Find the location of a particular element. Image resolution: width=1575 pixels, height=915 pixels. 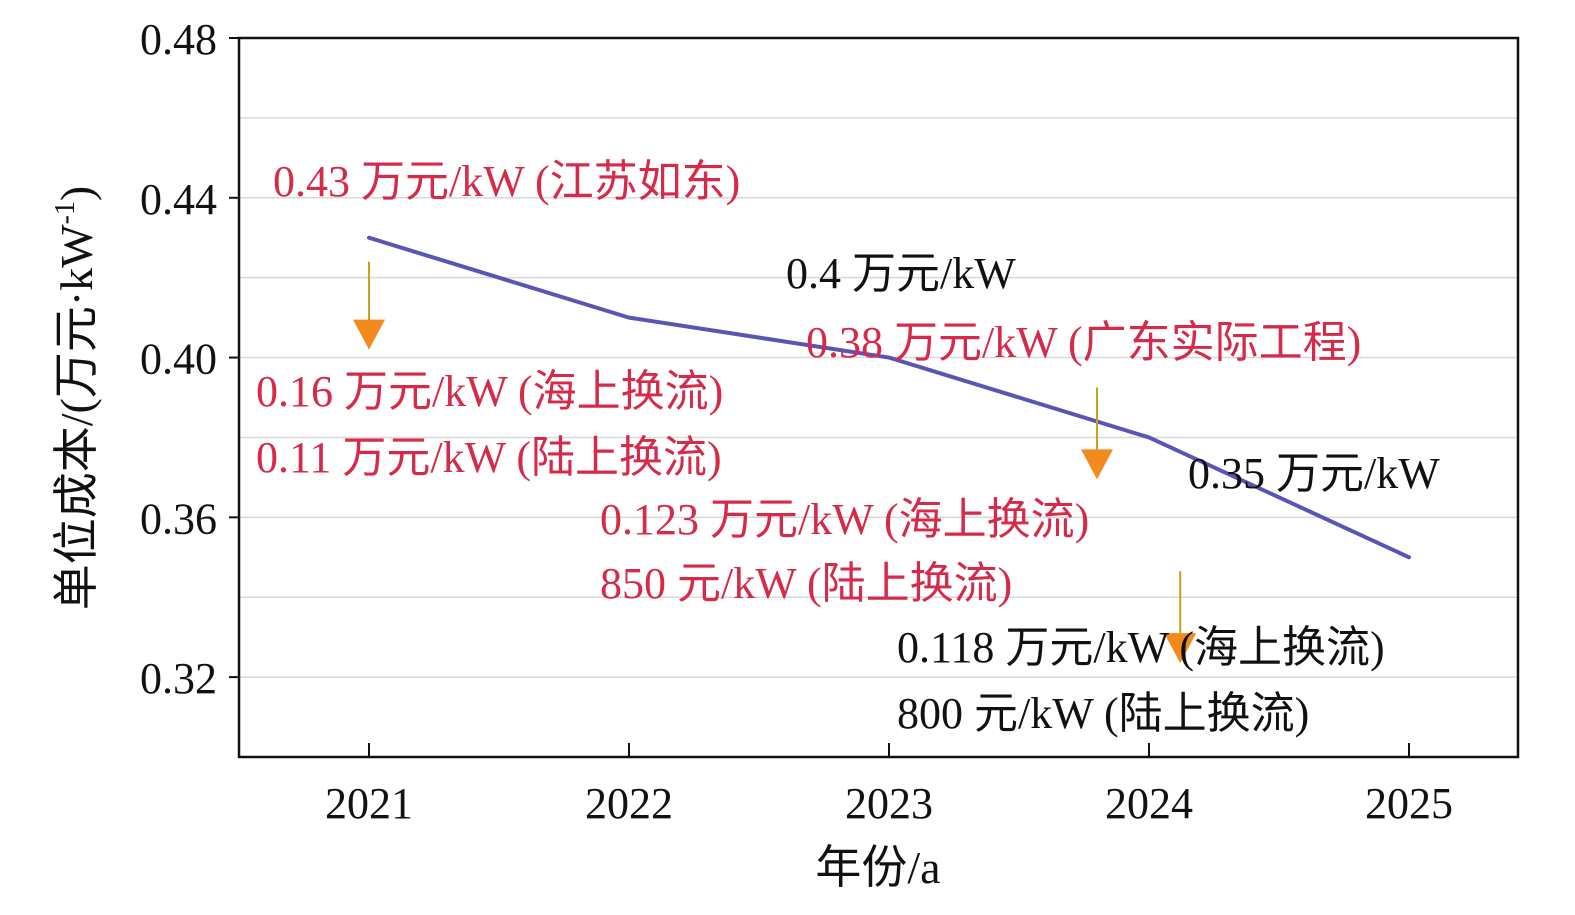

annotation-label: 800 元/kW (陆上换流) is located at coordinates (1103, 713).